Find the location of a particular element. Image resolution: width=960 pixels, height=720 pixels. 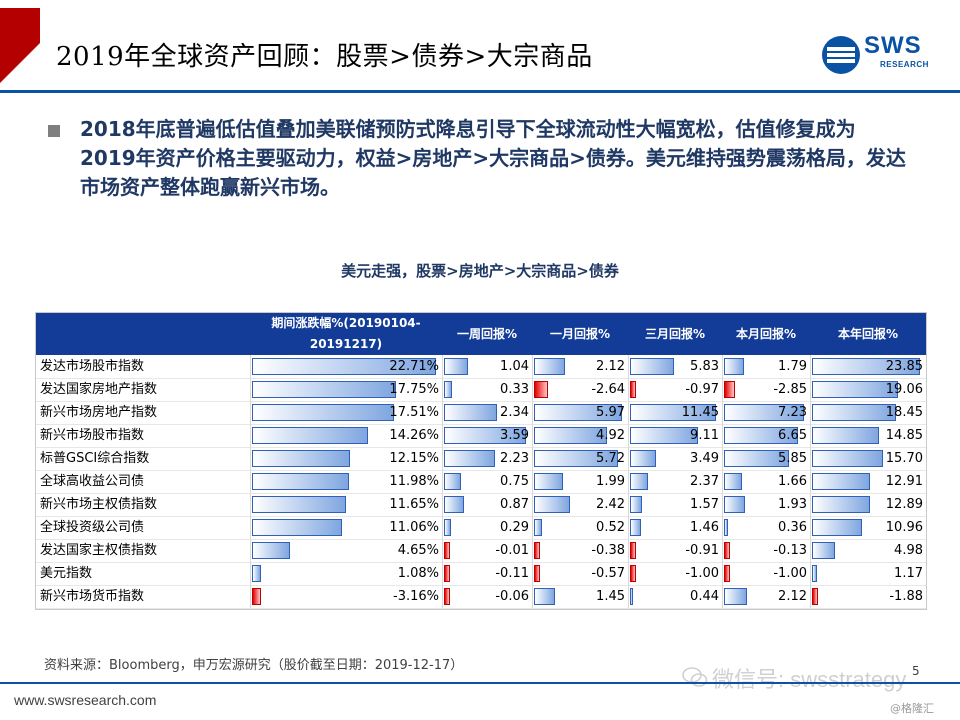

cell-value: 12.15% is located at coordinates (414, 458).